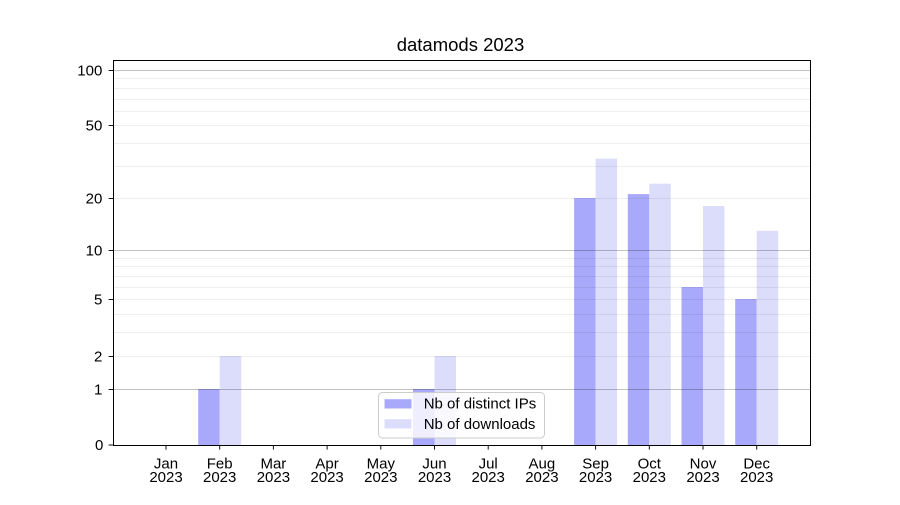 Image resolution: width=900 pixels, height=505 pixels. Describe the element at coordinates (273, 463) in the screenshot. I see `svg-text: Mar` at that location.